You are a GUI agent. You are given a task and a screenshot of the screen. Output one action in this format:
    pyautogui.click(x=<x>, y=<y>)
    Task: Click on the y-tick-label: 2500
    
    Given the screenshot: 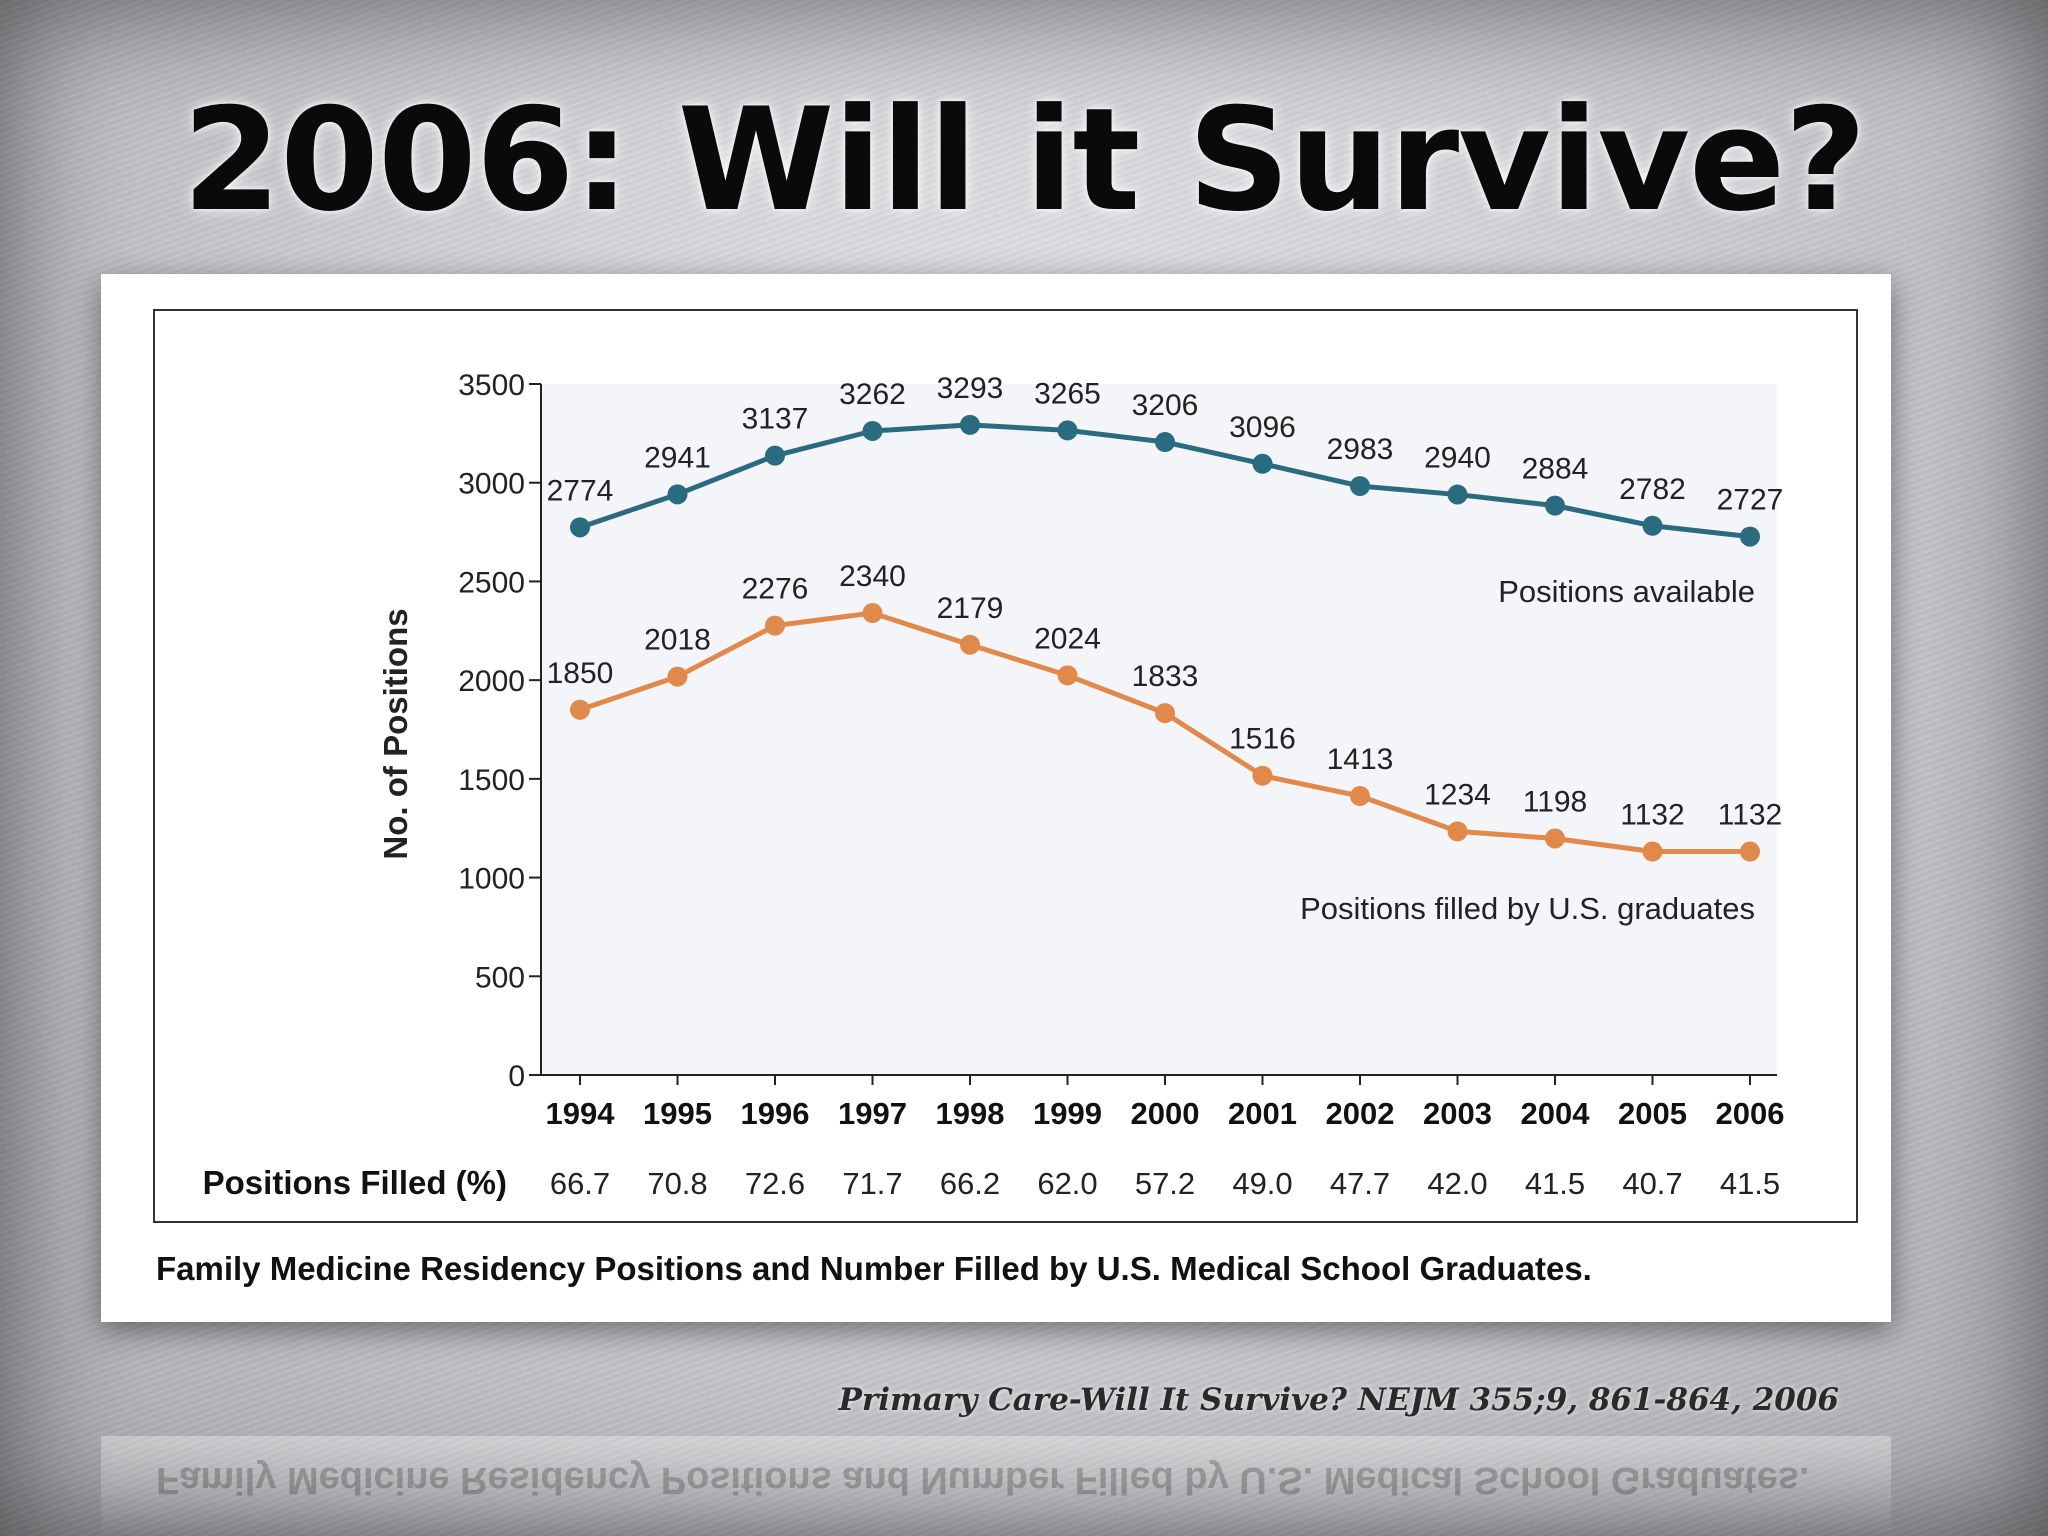 What is the action you would take?
    pyautogui.click(x=491, y=582)
    